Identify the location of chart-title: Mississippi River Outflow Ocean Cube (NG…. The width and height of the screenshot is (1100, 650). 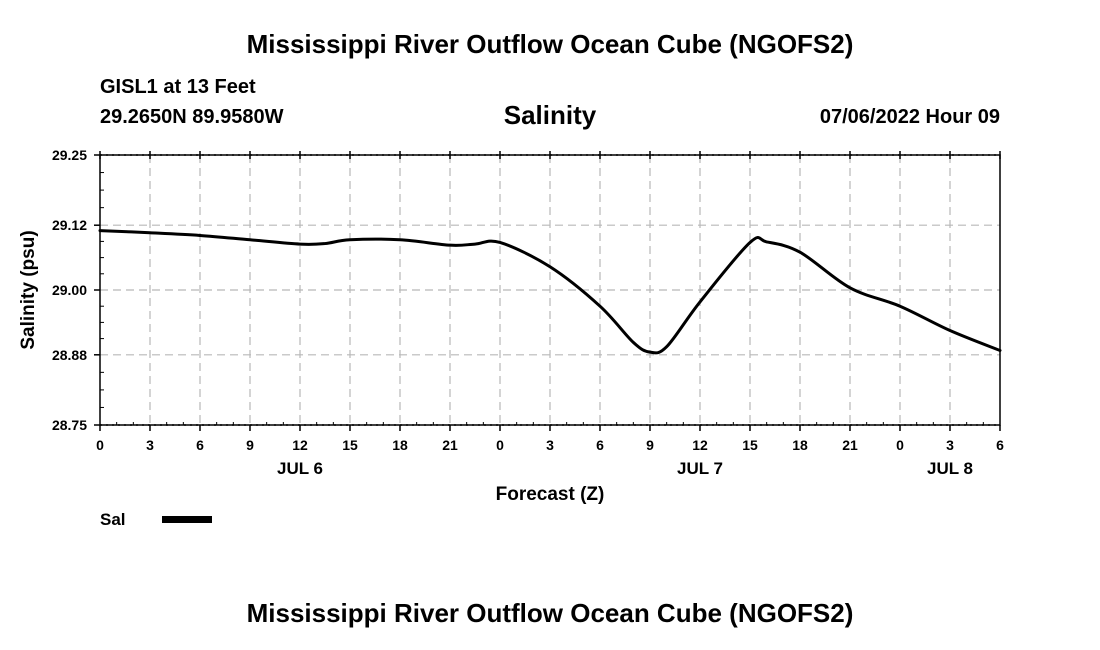
(550, 44).